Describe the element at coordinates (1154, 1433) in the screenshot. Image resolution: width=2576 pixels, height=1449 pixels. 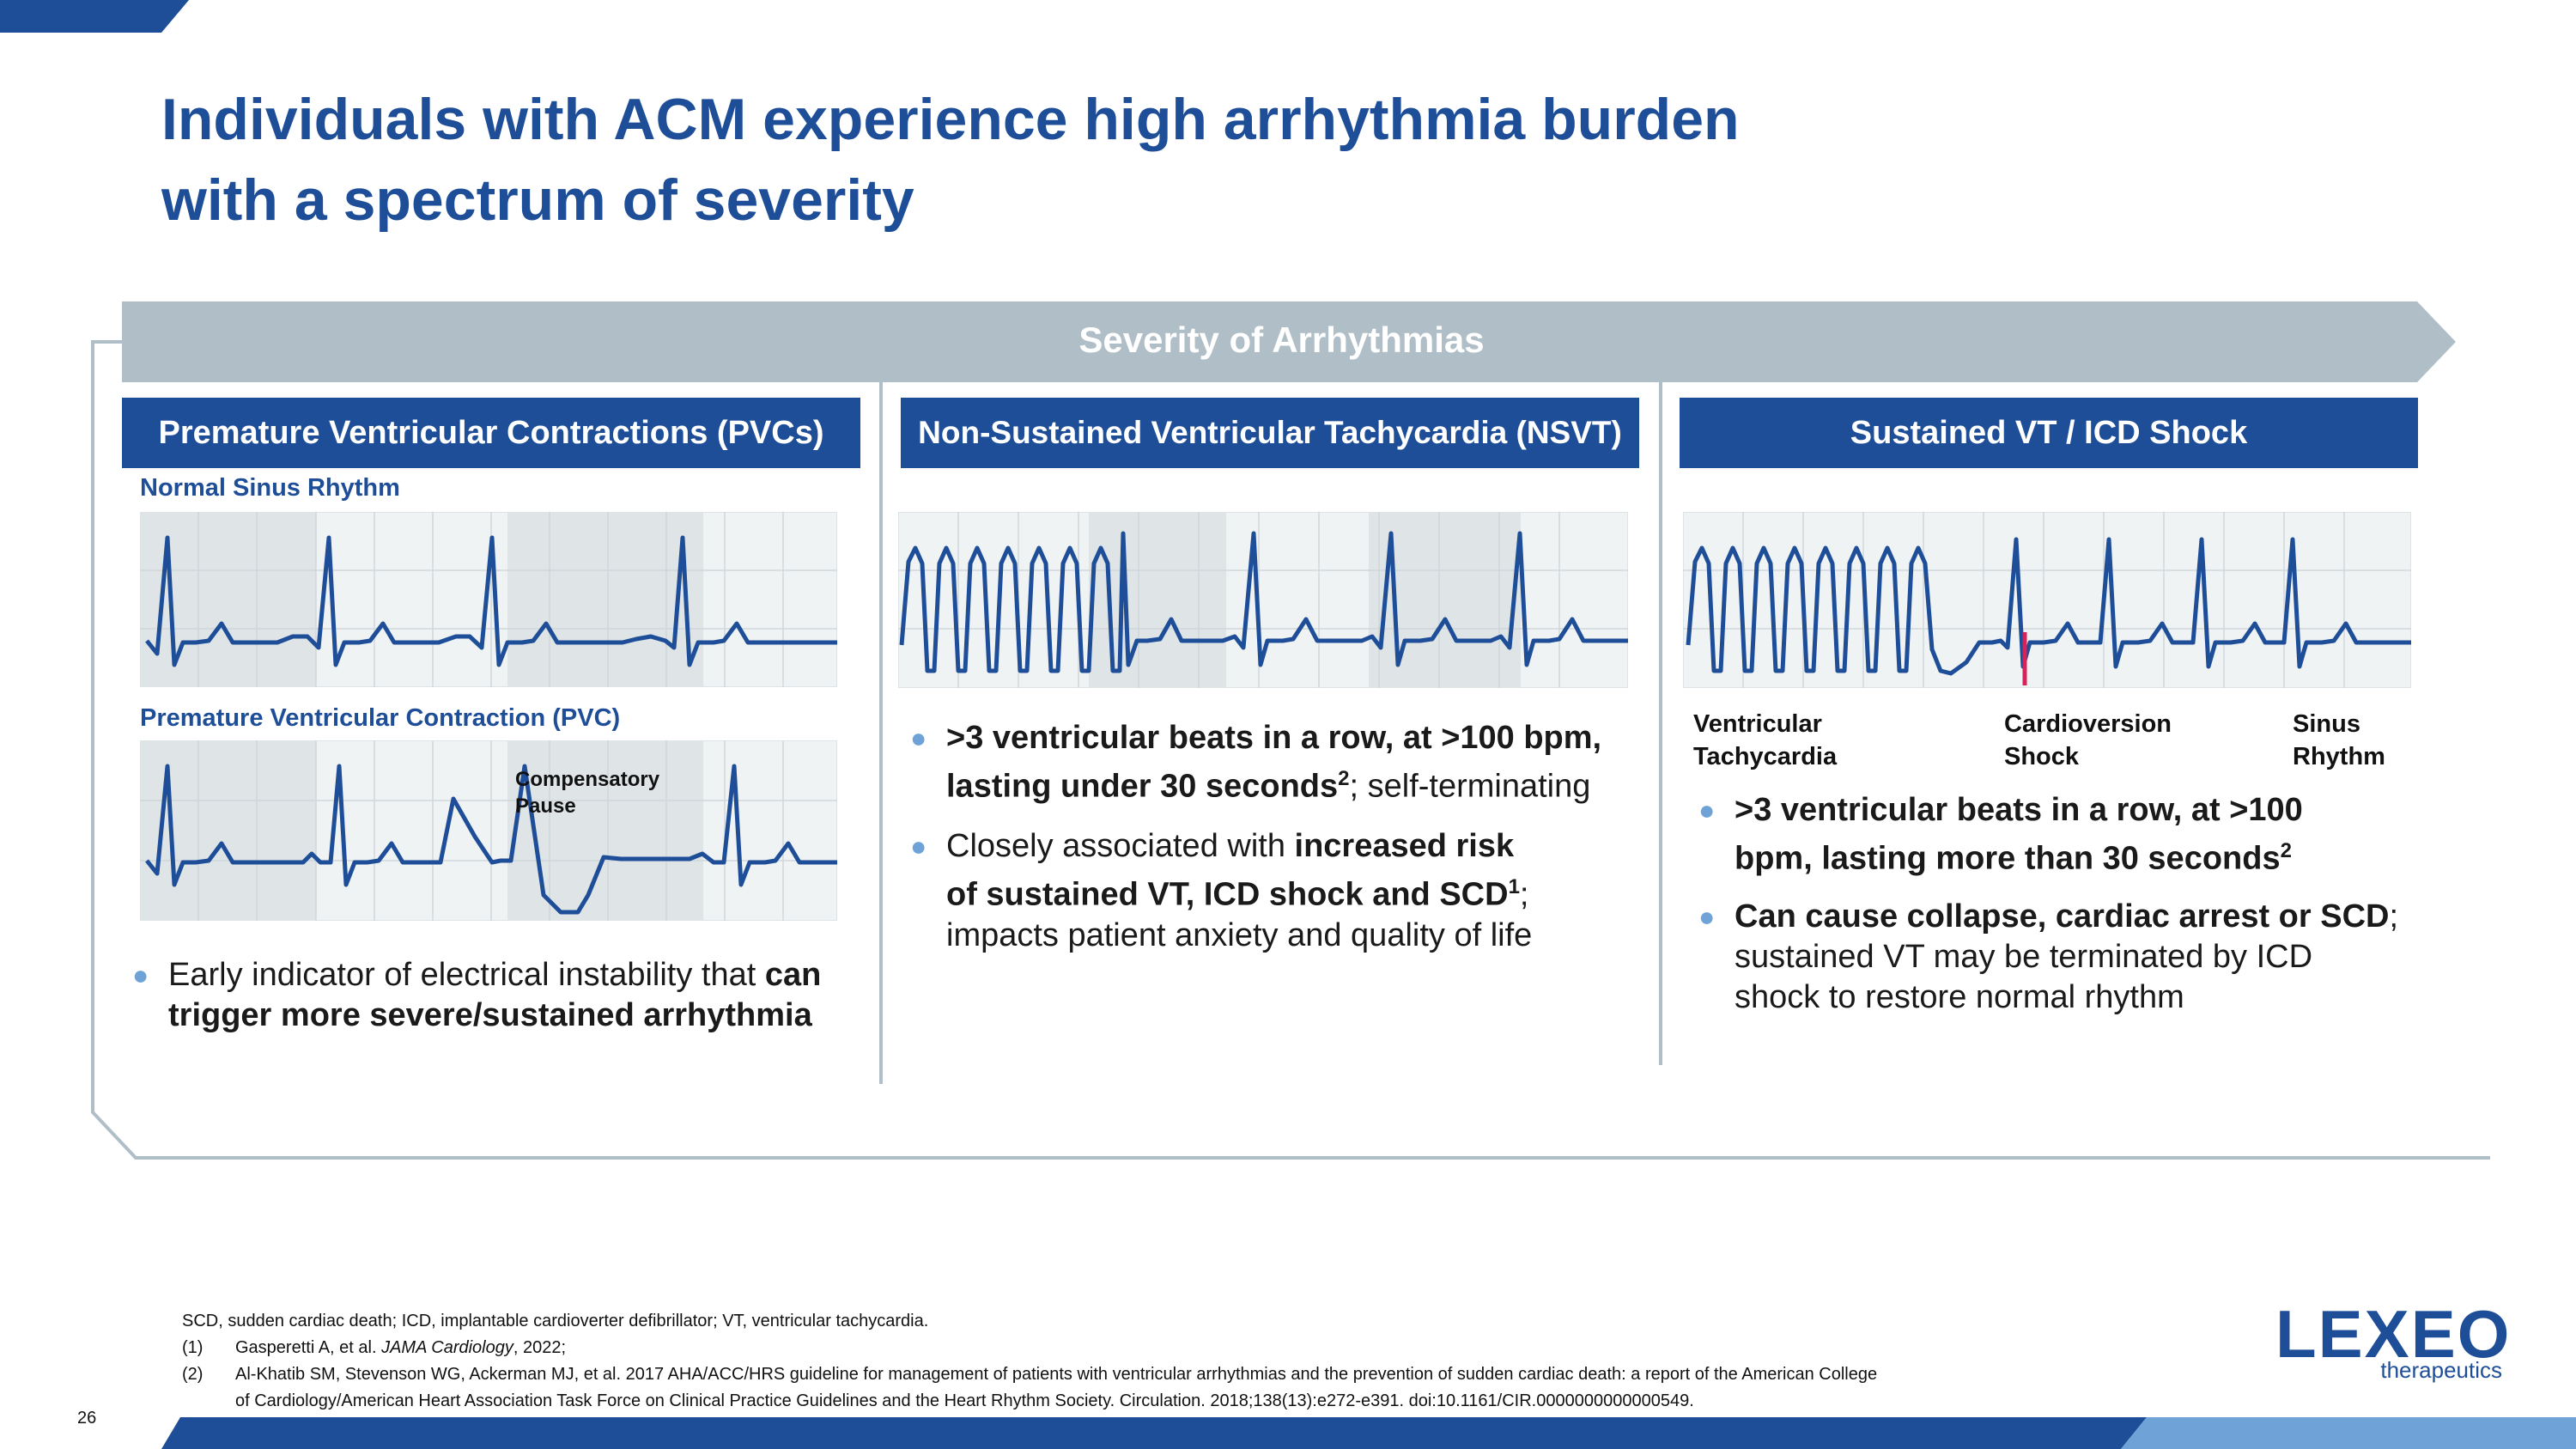
I see `bottom-bar-dark` at that location.